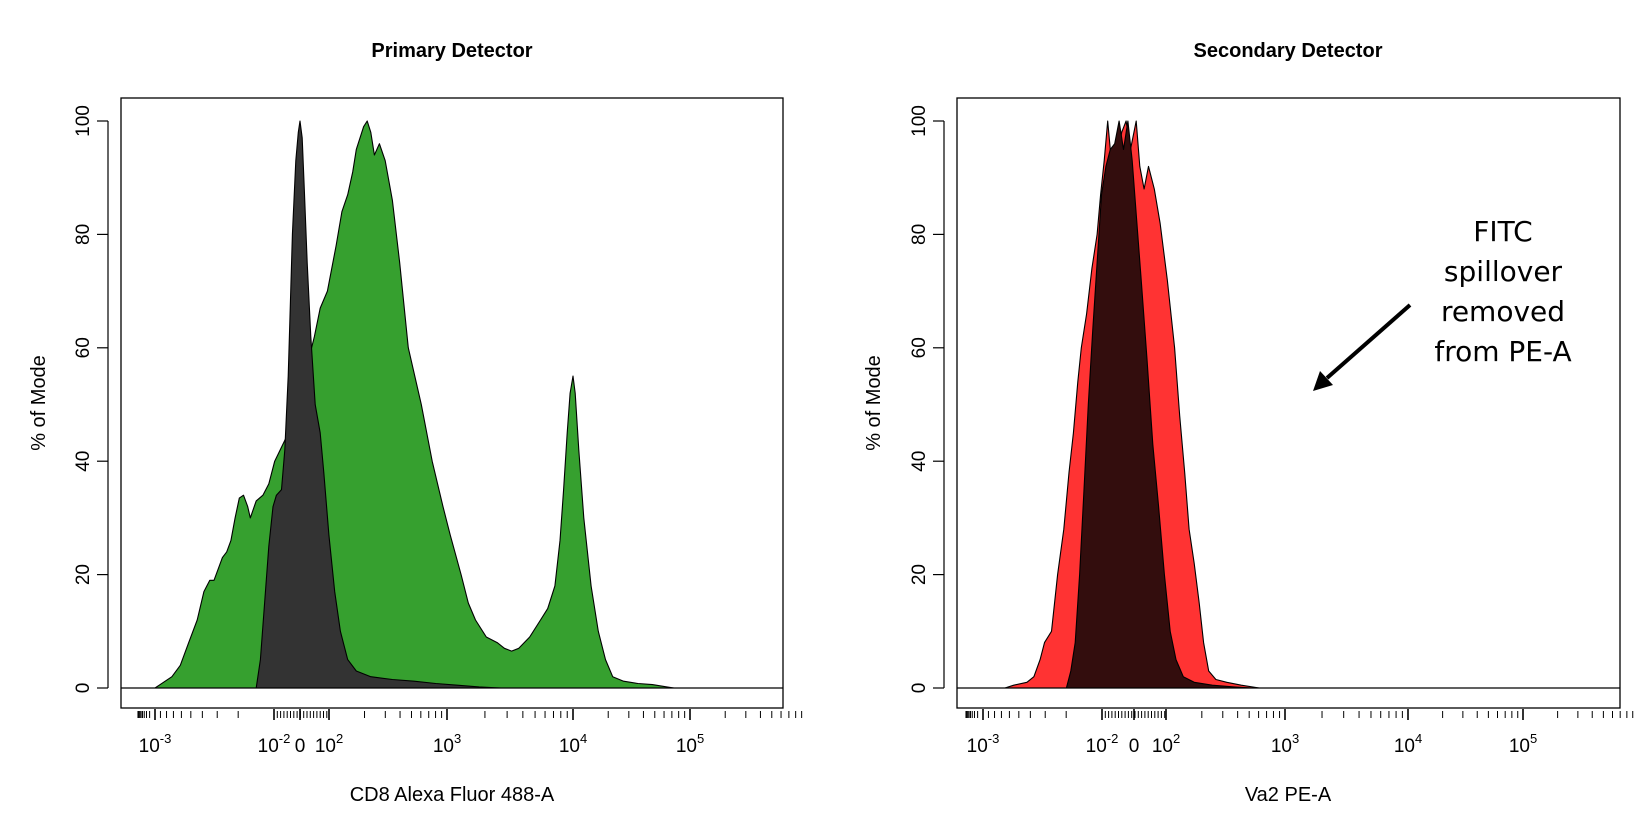  What do you see at coordinates (451, 51) in the screenshot?
I see `chart-title: Primary Detector` at bounding box center [451, 51].